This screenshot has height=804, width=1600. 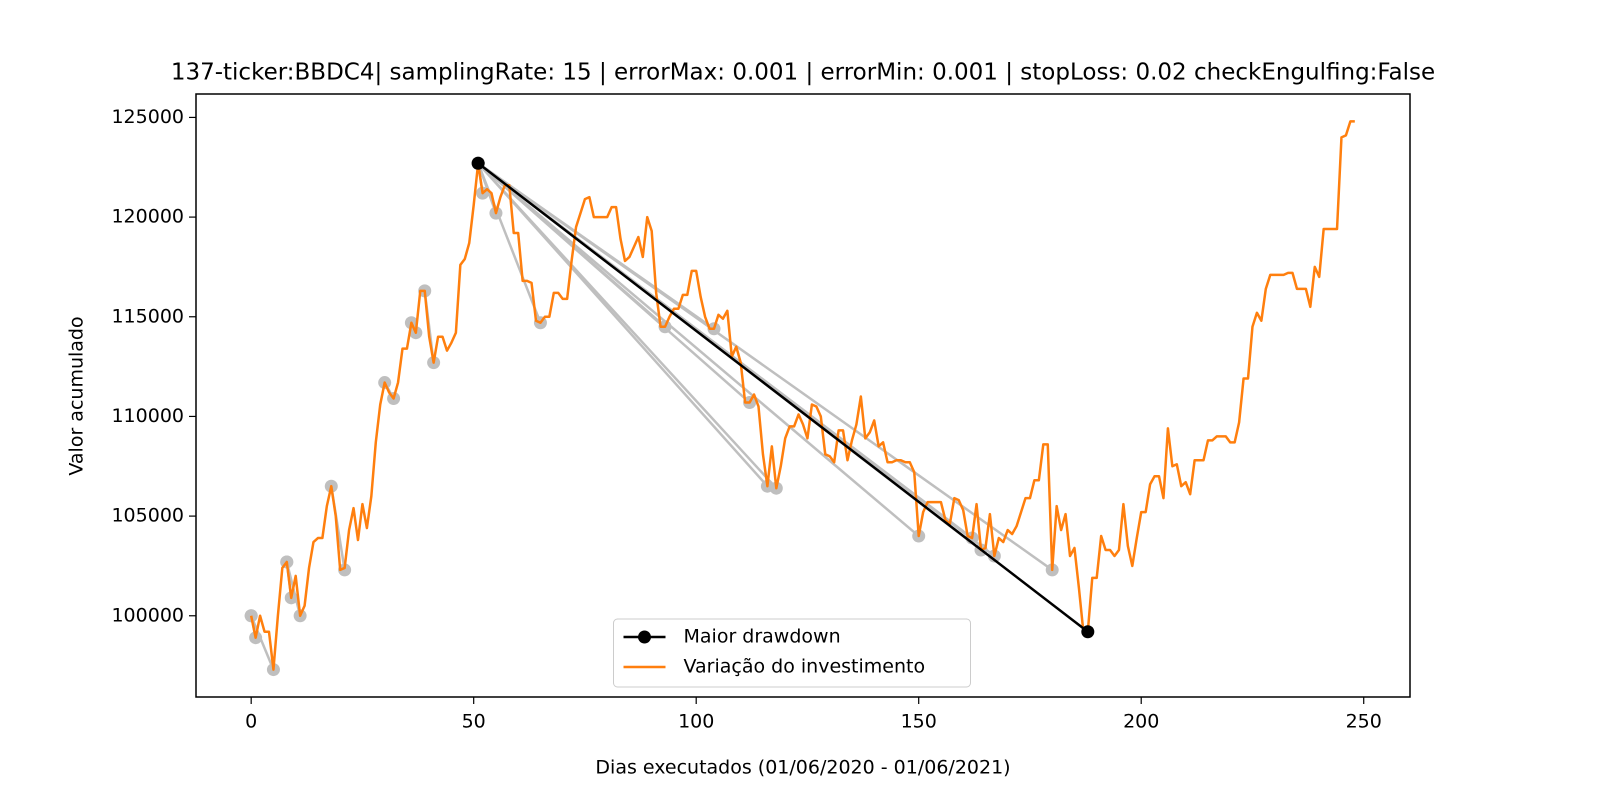 I want to click on legend: Maior drawdown Variação do investimento, so click(x=792, y=653).